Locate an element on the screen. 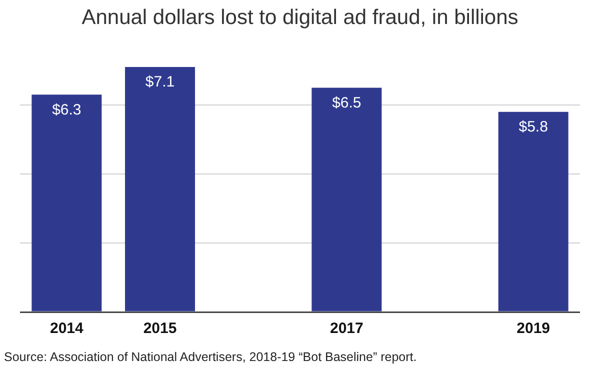  chart-title: Annual dollars lost to digital ad fraud, in billions is located at coordinates (300, 18).